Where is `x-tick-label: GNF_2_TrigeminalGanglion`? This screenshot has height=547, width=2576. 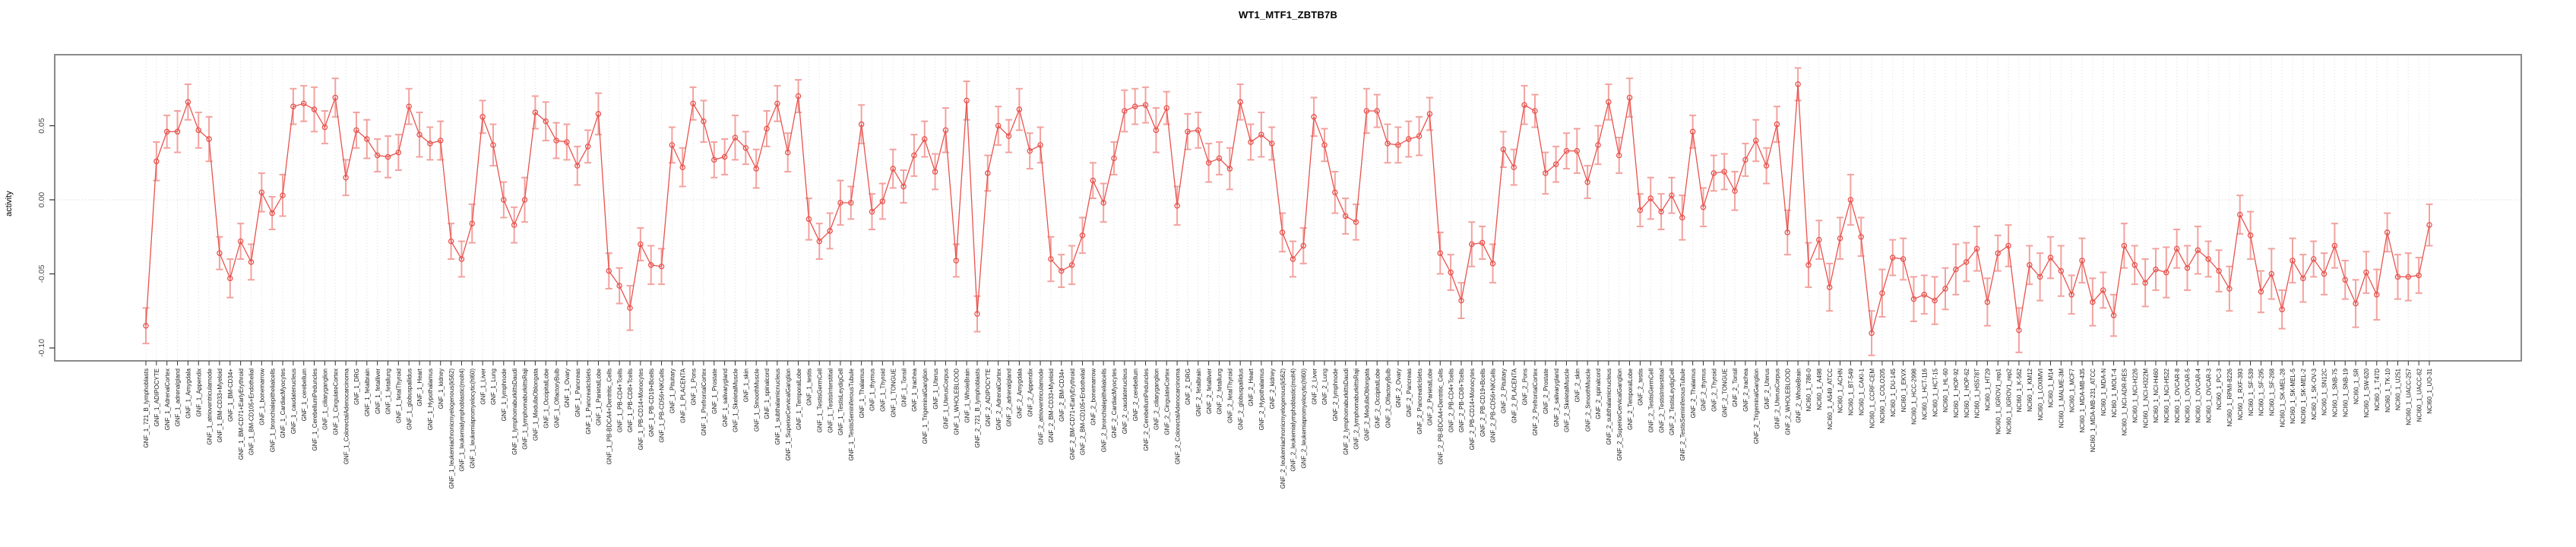 x-tick-label: GNF_2_TrigeminalGanglion is located at coordinates (1756, 406).